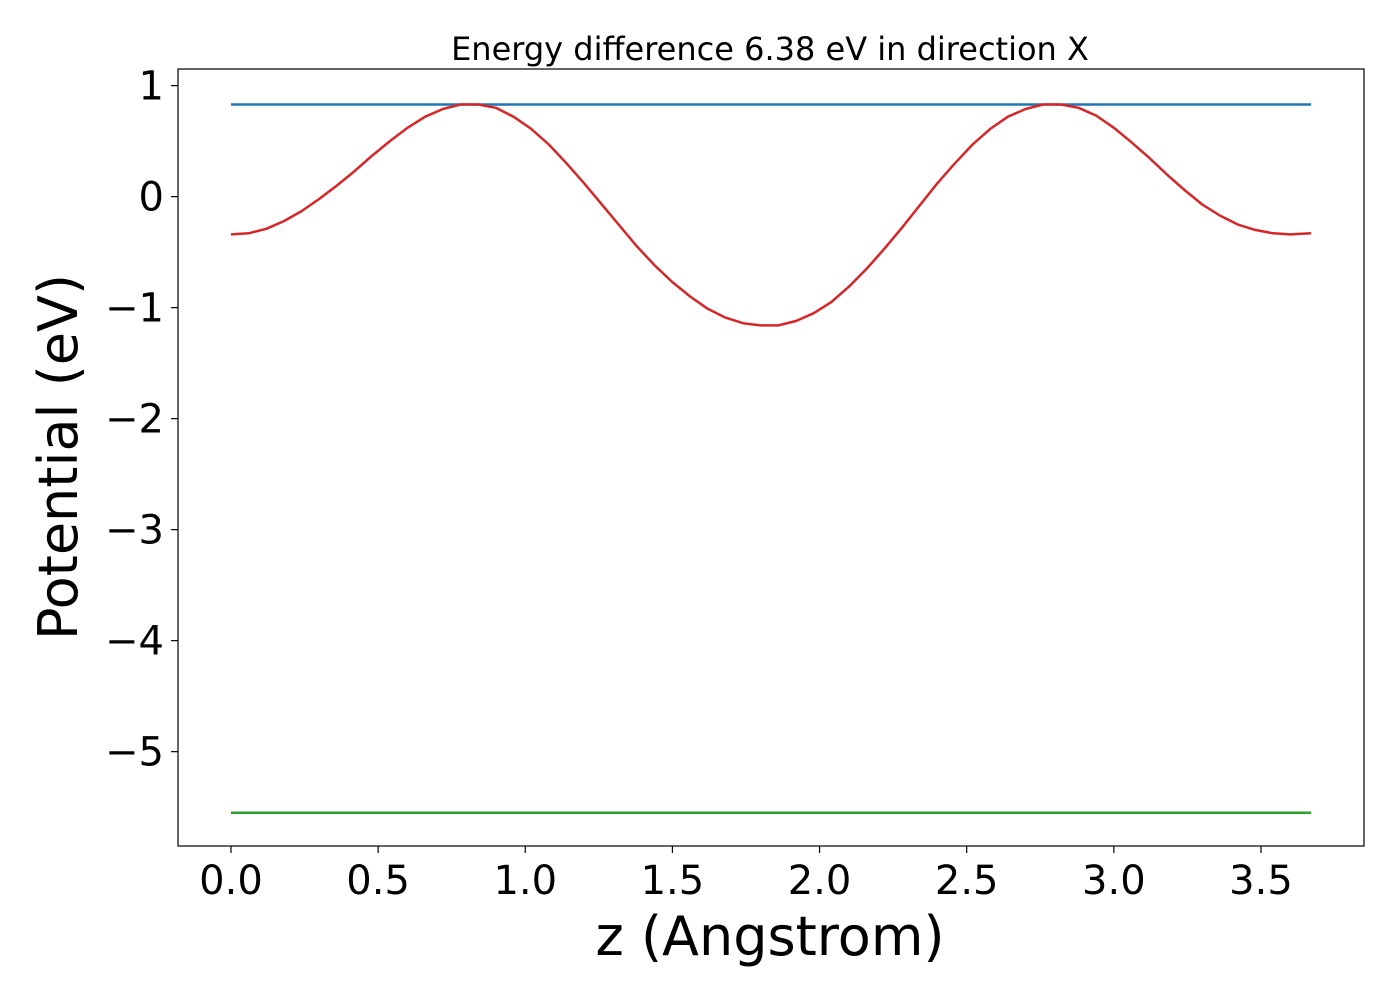 The image size is (1400, 1000). Describe the element at coordinates (231, 881) in the screenshot. I see `x-tick-label: 0.0` at that location.